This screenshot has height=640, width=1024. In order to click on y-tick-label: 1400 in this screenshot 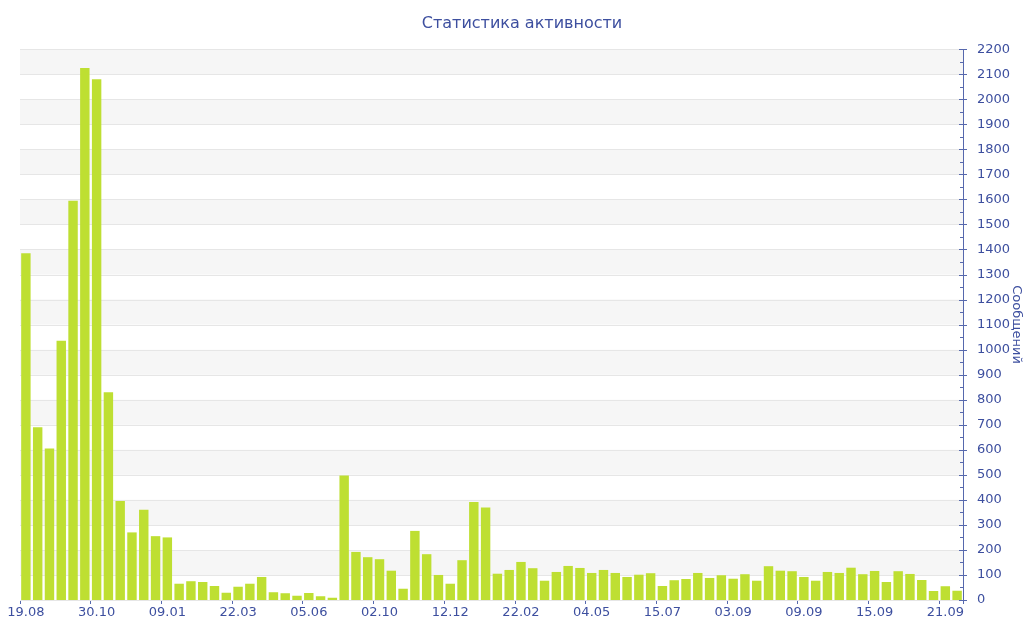, I will do `click(994, 248)`.